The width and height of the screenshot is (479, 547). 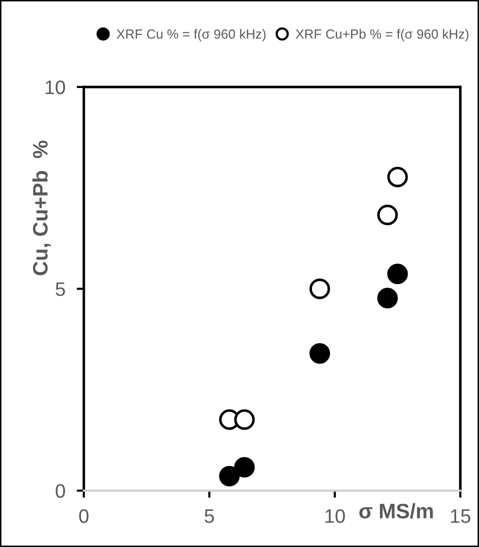 What do you see at coordinates (460, 516) in the screenshot?
I see `x-tick-label: 15` at bounding box center [460, 516].